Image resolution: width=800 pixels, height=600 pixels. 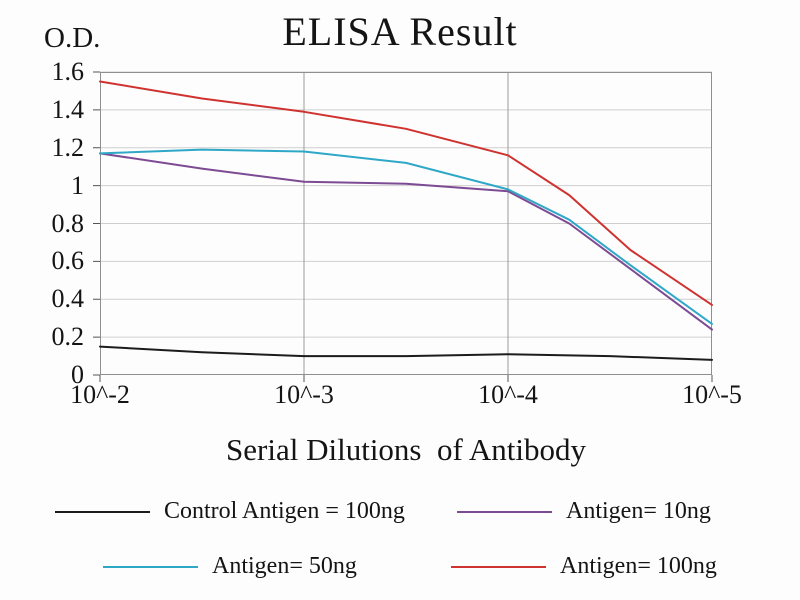 I want to click on x-axis-title: Serial Dilutions of Antibody, so click(x=406, y=449).